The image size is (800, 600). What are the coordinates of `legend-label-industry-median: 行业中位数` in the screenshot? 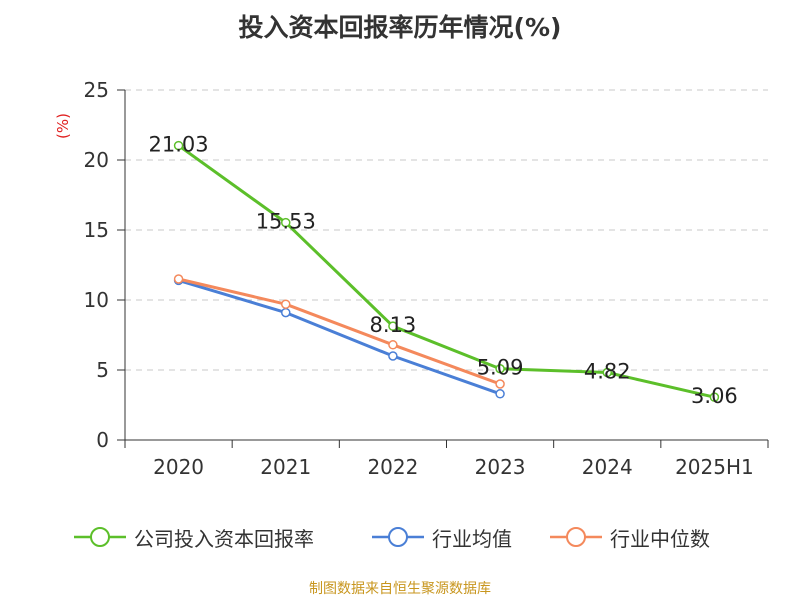 It's located at (660, 538).